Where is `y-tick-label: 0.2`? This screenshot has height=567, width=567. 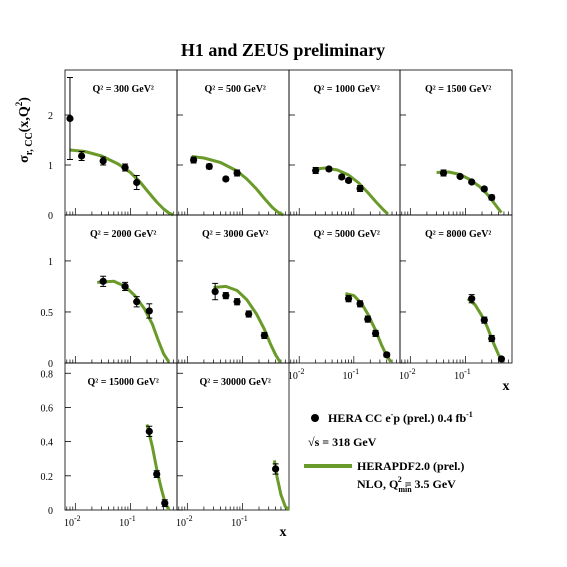 y-tick-label: 0.2 is located at coordinates (47, 477).